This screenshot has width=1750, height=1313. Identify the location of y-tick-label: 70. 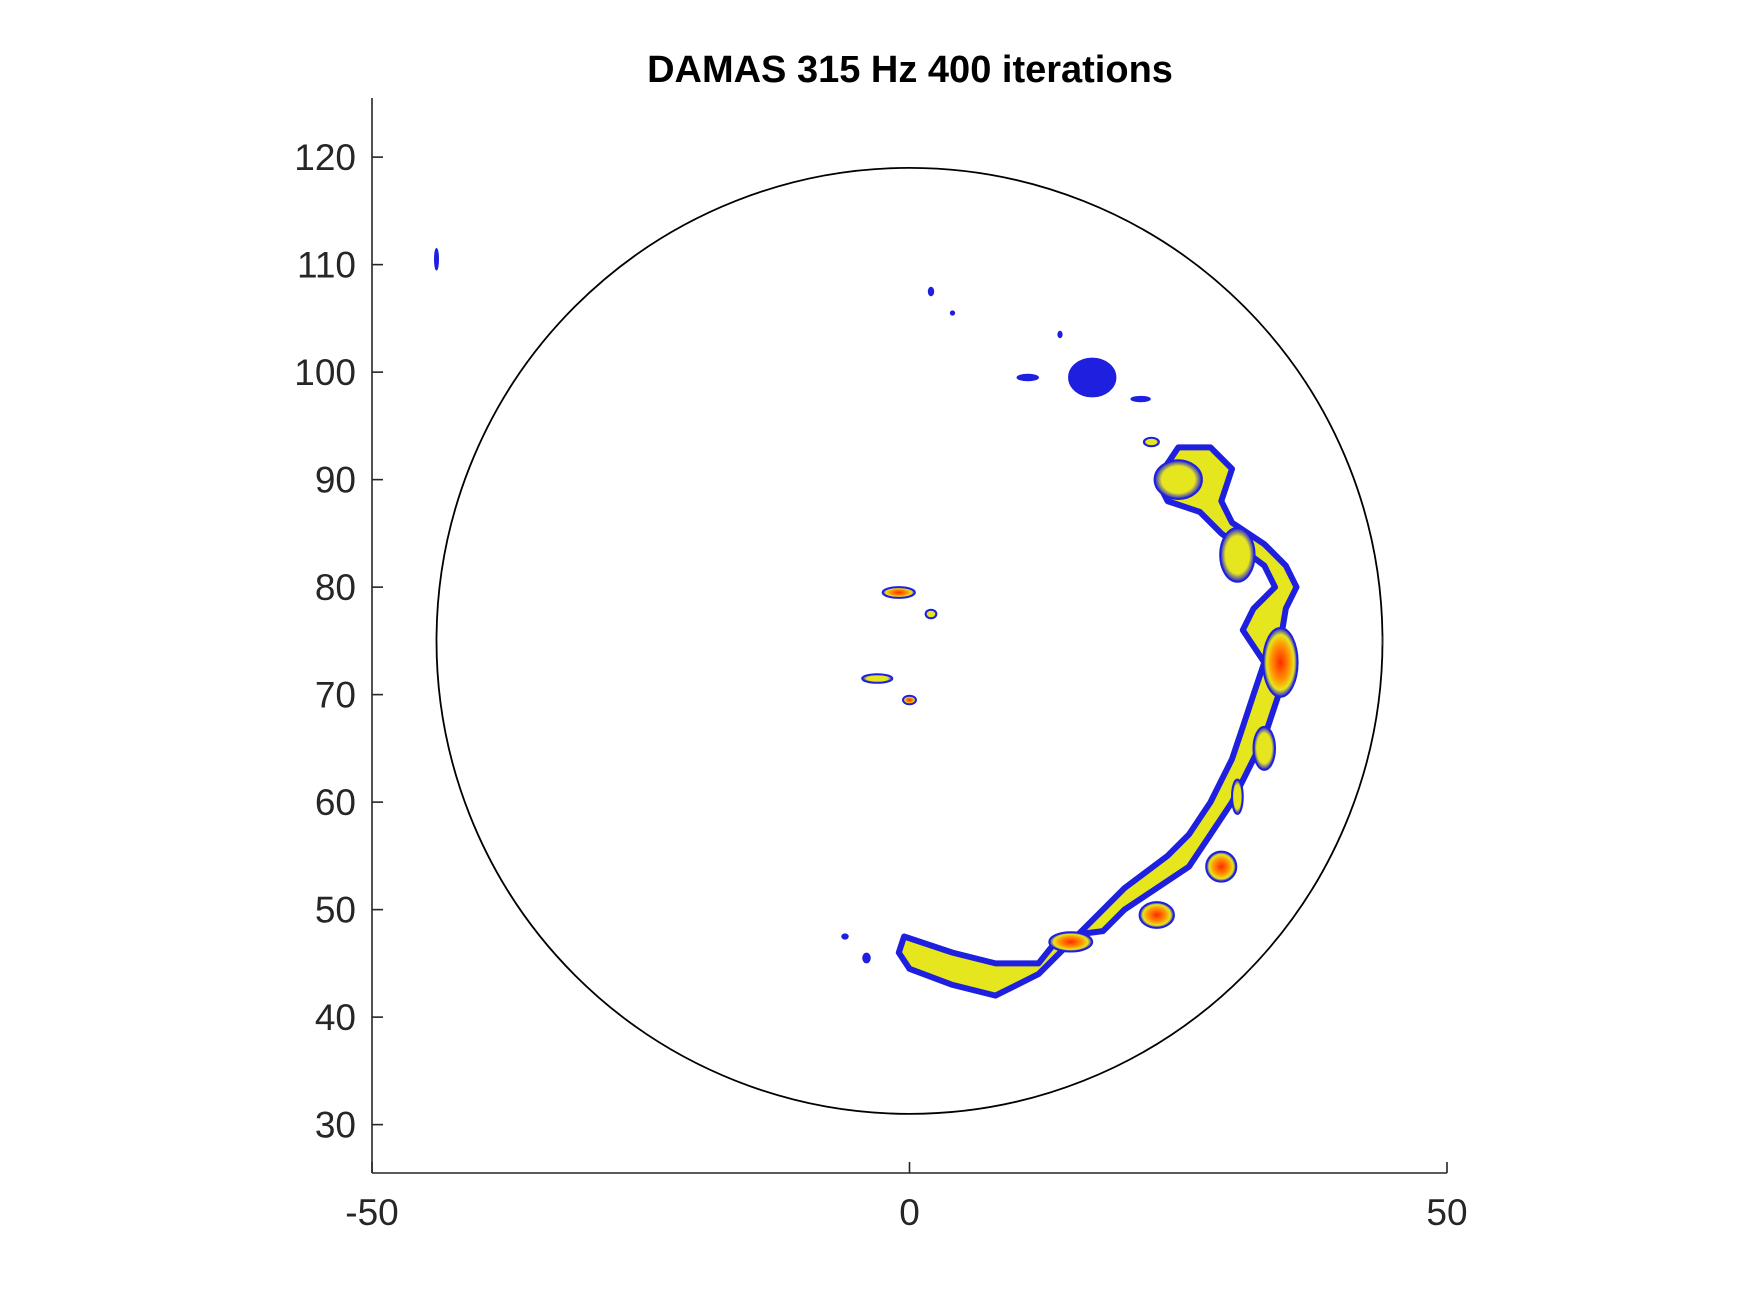
(335, 695).